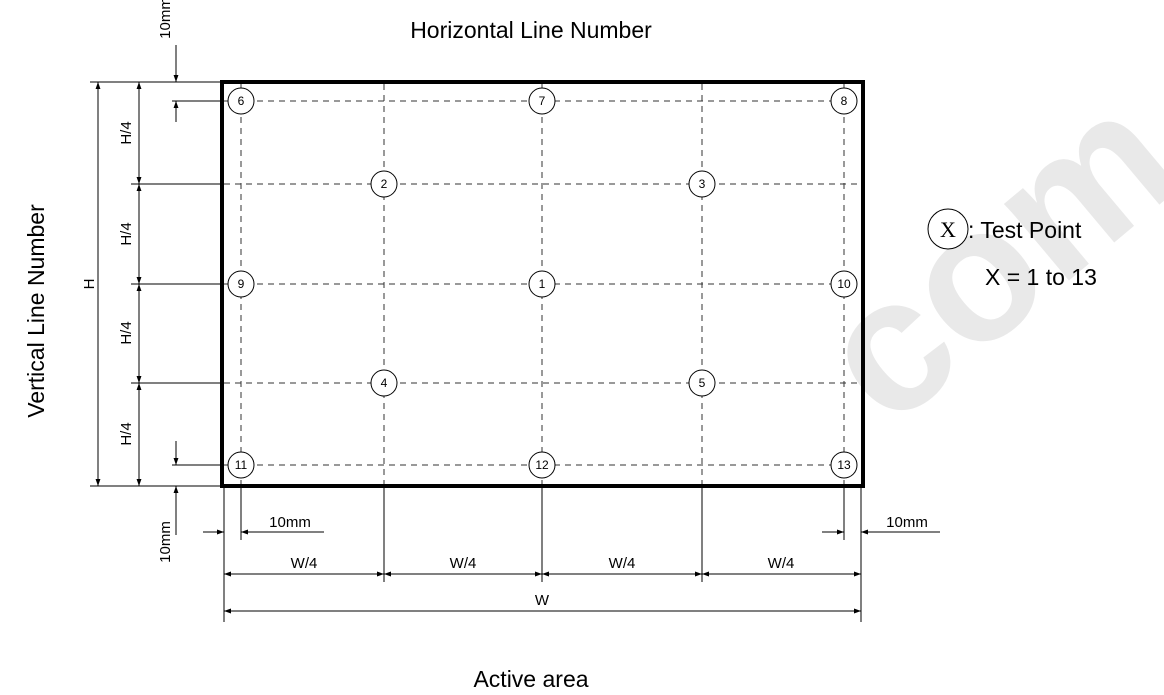  I want to click on test-point-4: 4, so click(384, 383).